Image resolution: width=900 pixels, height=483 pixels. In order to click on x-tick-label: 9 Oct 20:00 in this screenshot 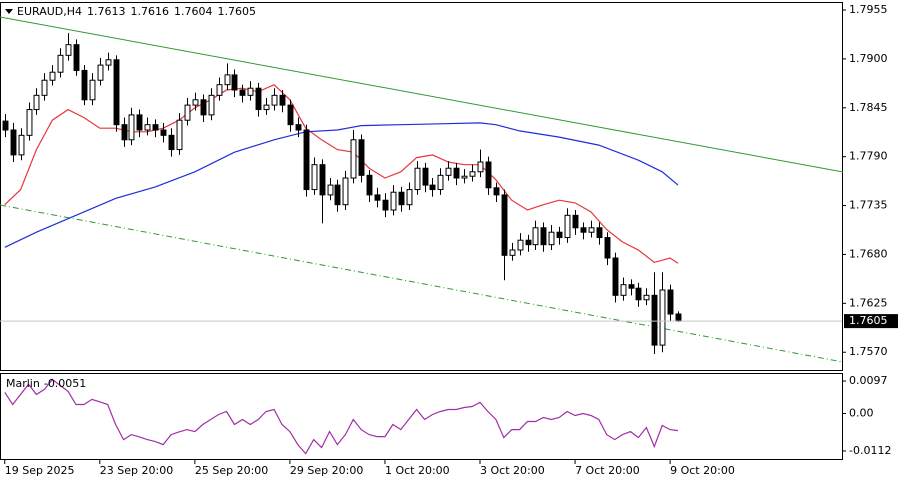, I will do `click(702, 470)`.